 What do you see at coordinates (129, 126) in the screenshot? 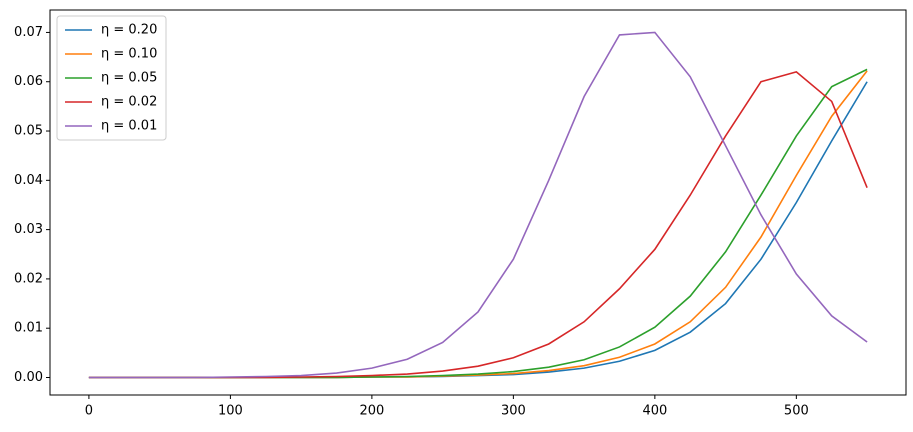
I see `legend-label: η = 0.01` at bounding box center [129, 126].